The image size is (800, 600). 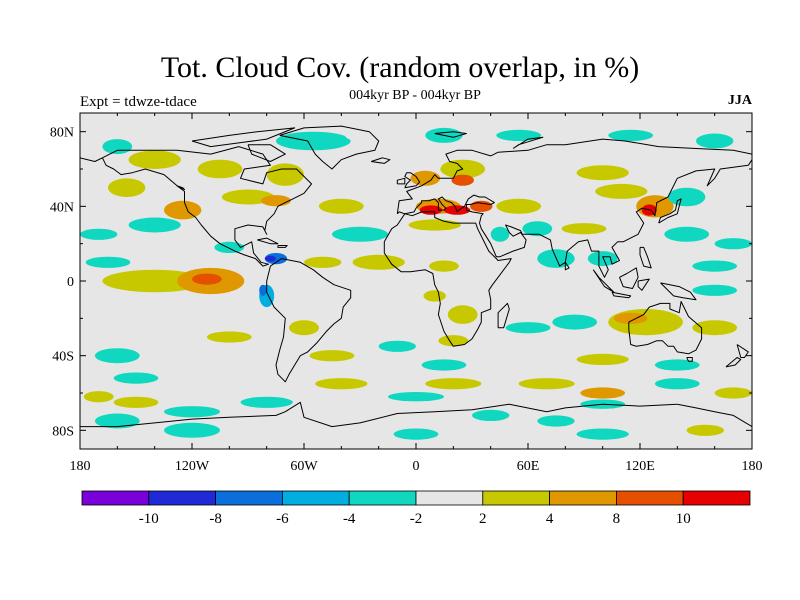 What do you see at coordinates (304, 466) in the screenshot?
I see `lon-tick-label: 60W` at bounding box center [304, 466].